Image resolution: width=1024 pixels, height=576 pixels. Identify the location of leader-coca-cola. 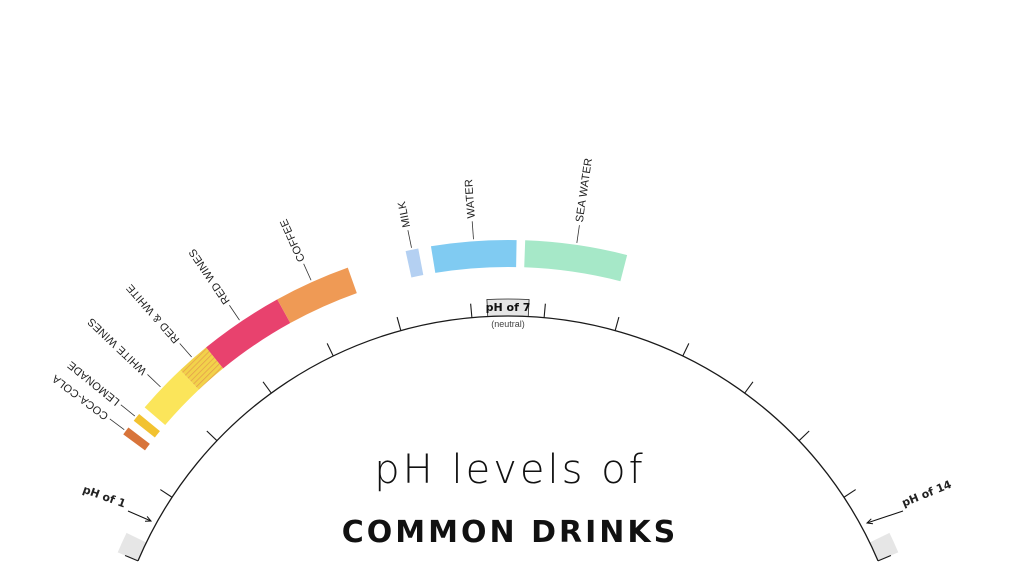
(117, 424).